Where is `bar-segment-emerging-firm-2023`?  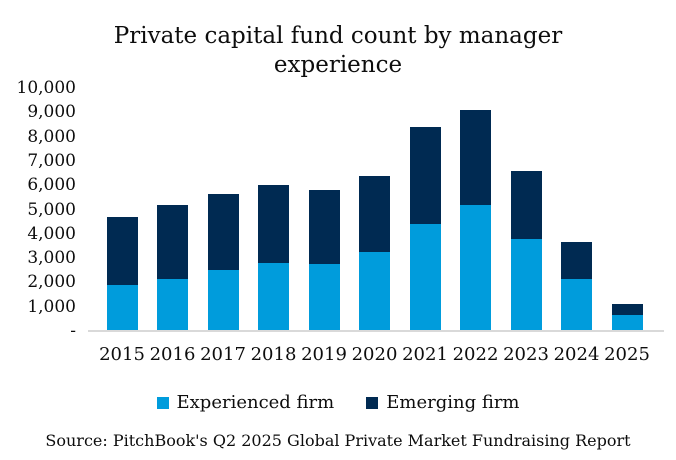
bar-segment-emerging-firm-2023 is located at coordinates (526, 204).